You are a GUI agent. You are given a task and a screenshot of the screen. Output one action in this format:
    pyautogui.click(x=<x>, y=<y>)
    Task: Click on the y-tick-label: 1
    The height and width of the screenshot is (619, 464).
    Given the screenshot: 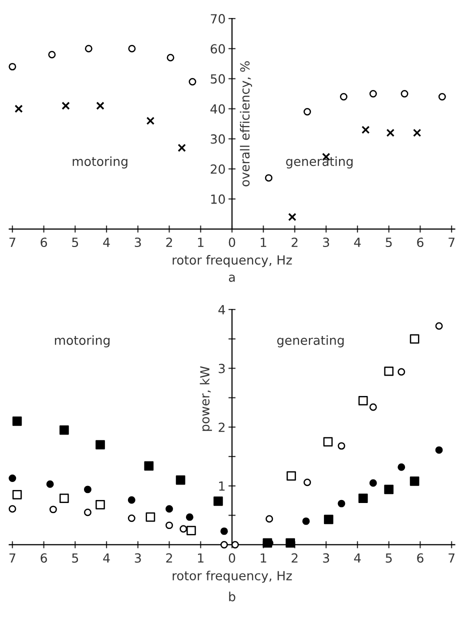 What is the action you would take?
    pyautogui.click(x=222, y=486)
    